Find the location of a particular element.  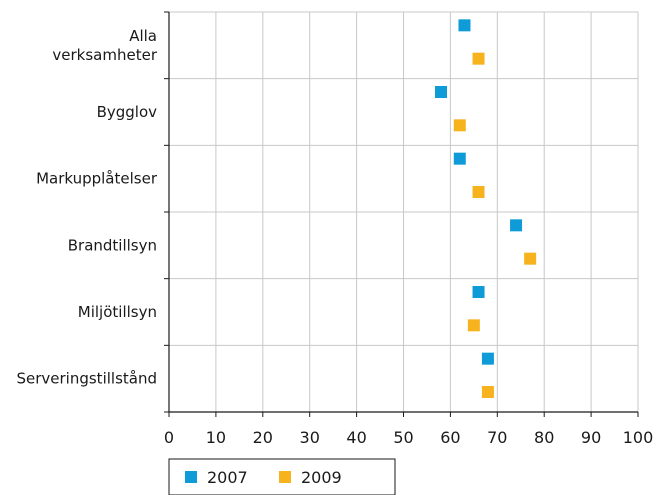

legend-swatch-2007 is located at coordinates (191, 477).